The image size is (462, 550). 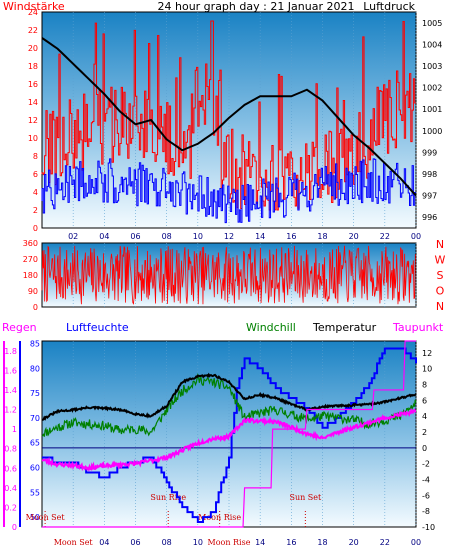 What do you see at coordinates (10, 507) in the screenshot?
I see `rain-tick-label: 0.2` at bounding box center [10, 507].